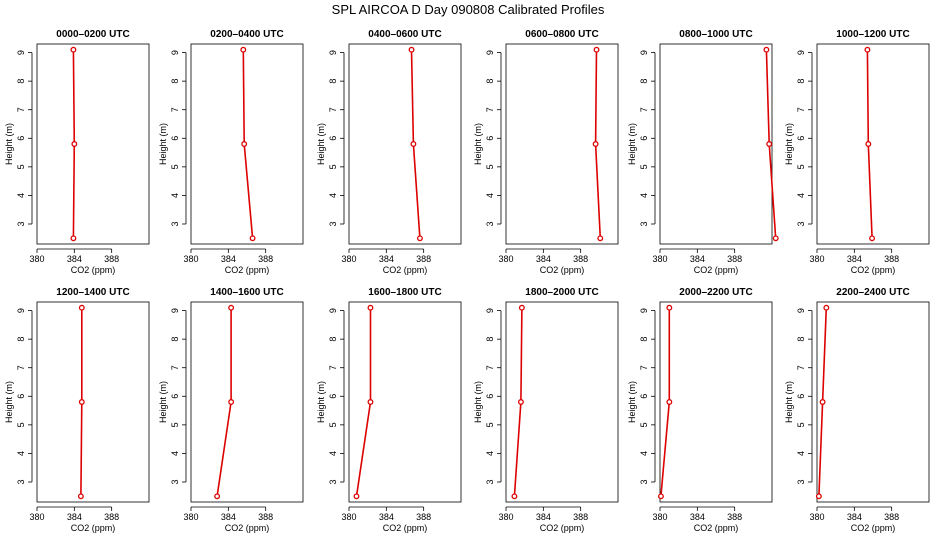  Describe the element at coordinates (92, 292) in the screenshot. I see `panel-title: 1200–1400 UTC` at that location.